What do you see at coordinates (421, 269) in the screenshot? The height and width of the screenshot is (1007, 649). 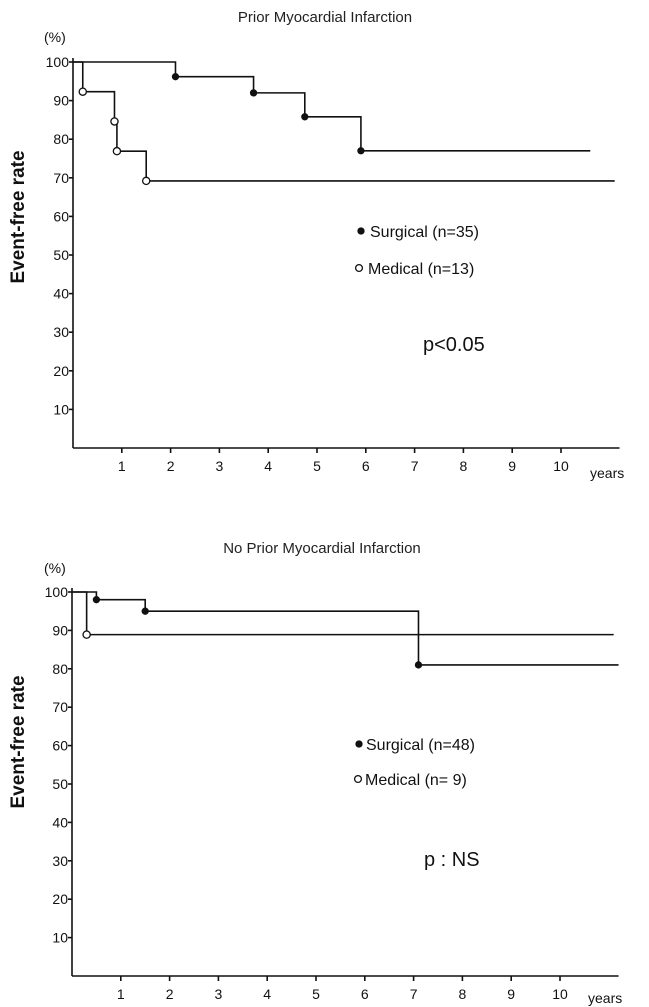 I see `legend-entry-medical: Medical (n=13)` at bounding box center [421, 269].